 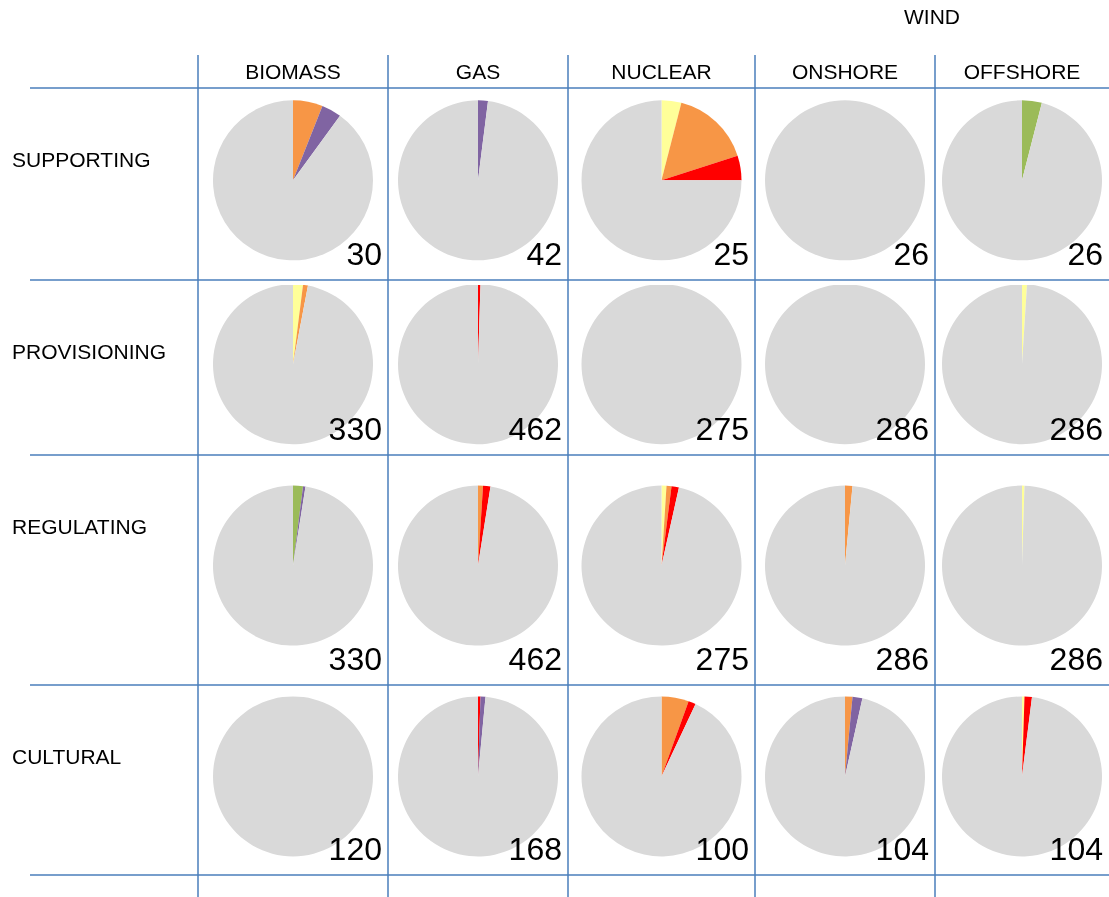 I want to click on text: 30, so click(x=364, y=254).